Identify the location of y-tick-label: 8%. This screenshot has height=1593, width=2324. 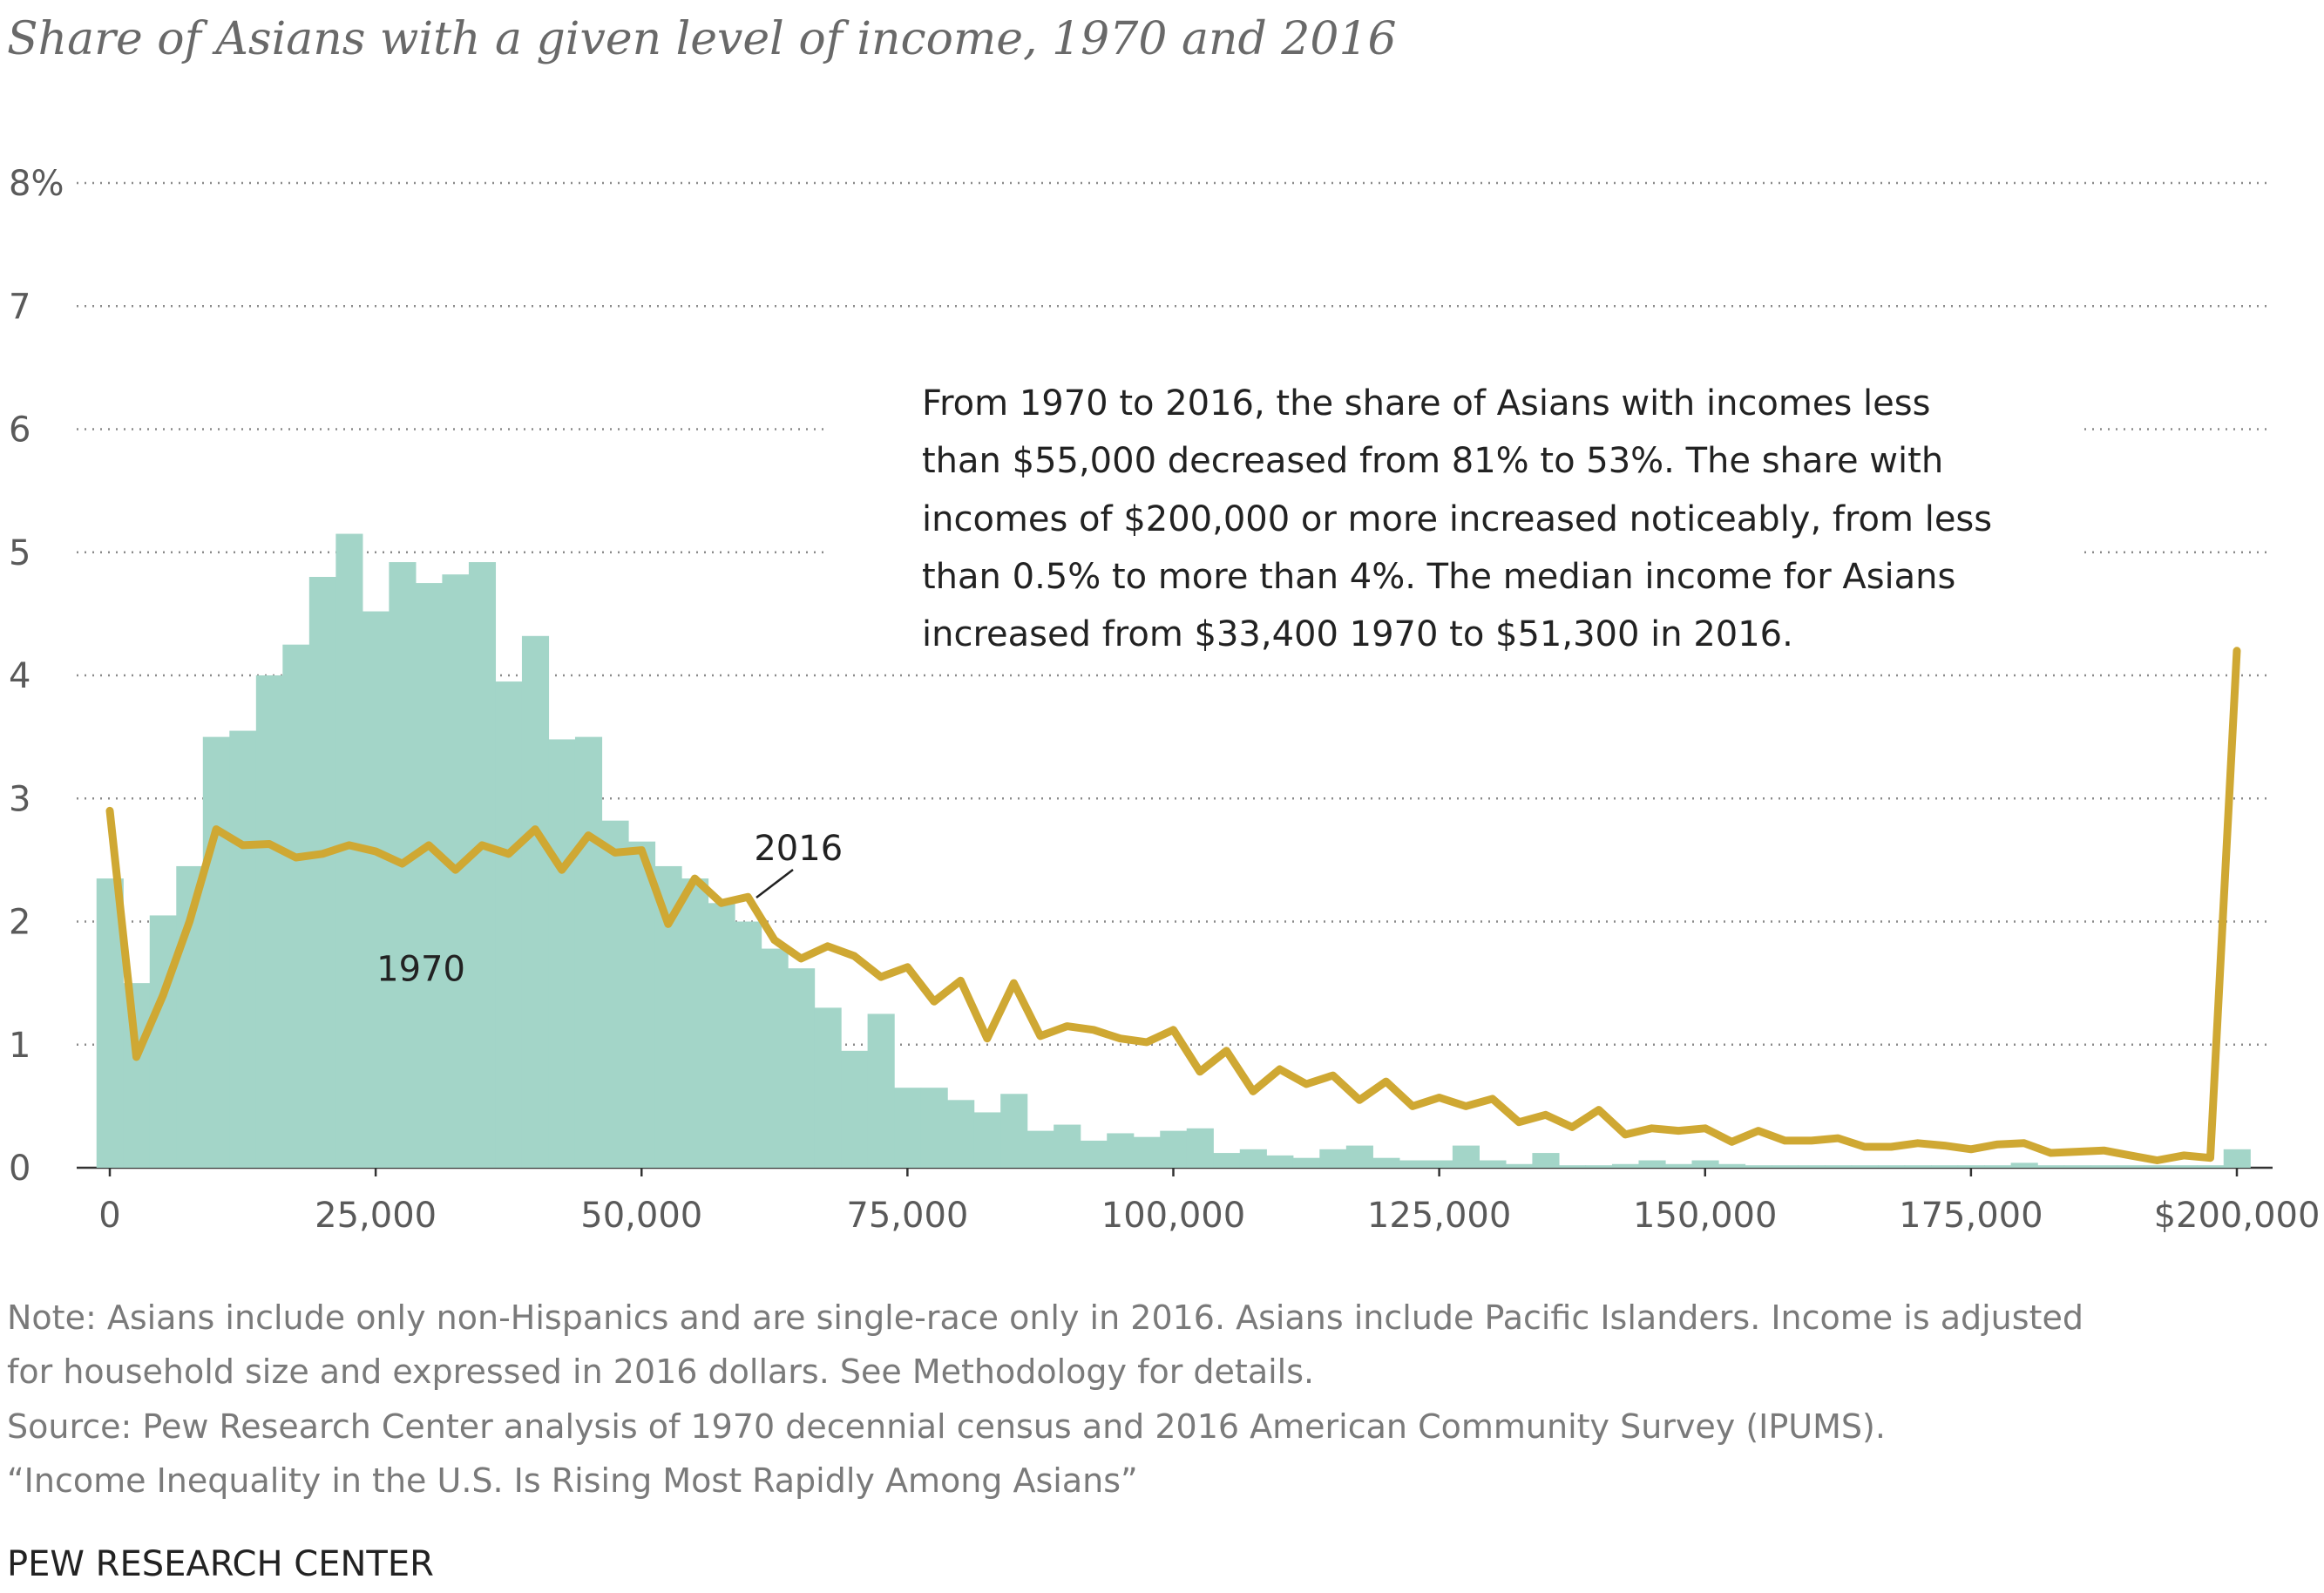
(37, 184).